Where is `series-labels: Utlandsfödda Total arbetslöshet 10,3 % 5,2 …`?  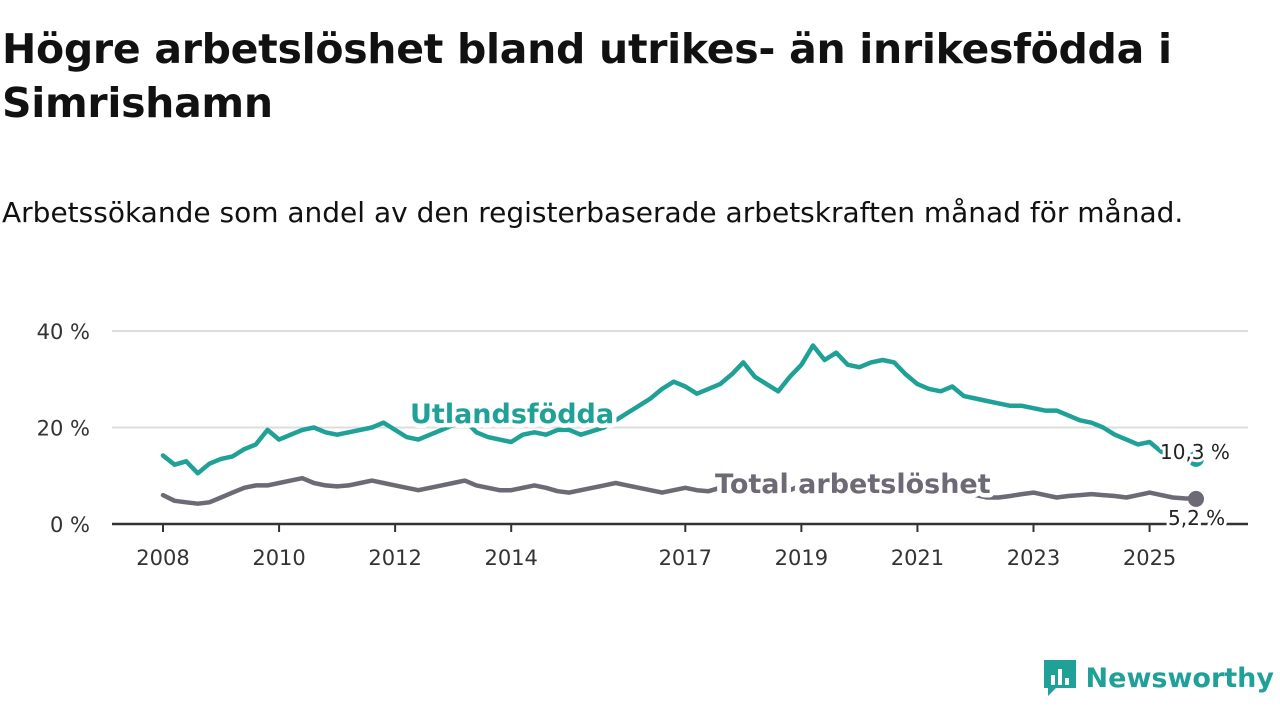 series-labels: Utlandsfödda Total arbetslöshet 10,3 % 5,2 … is located at coordinates (819, 464).